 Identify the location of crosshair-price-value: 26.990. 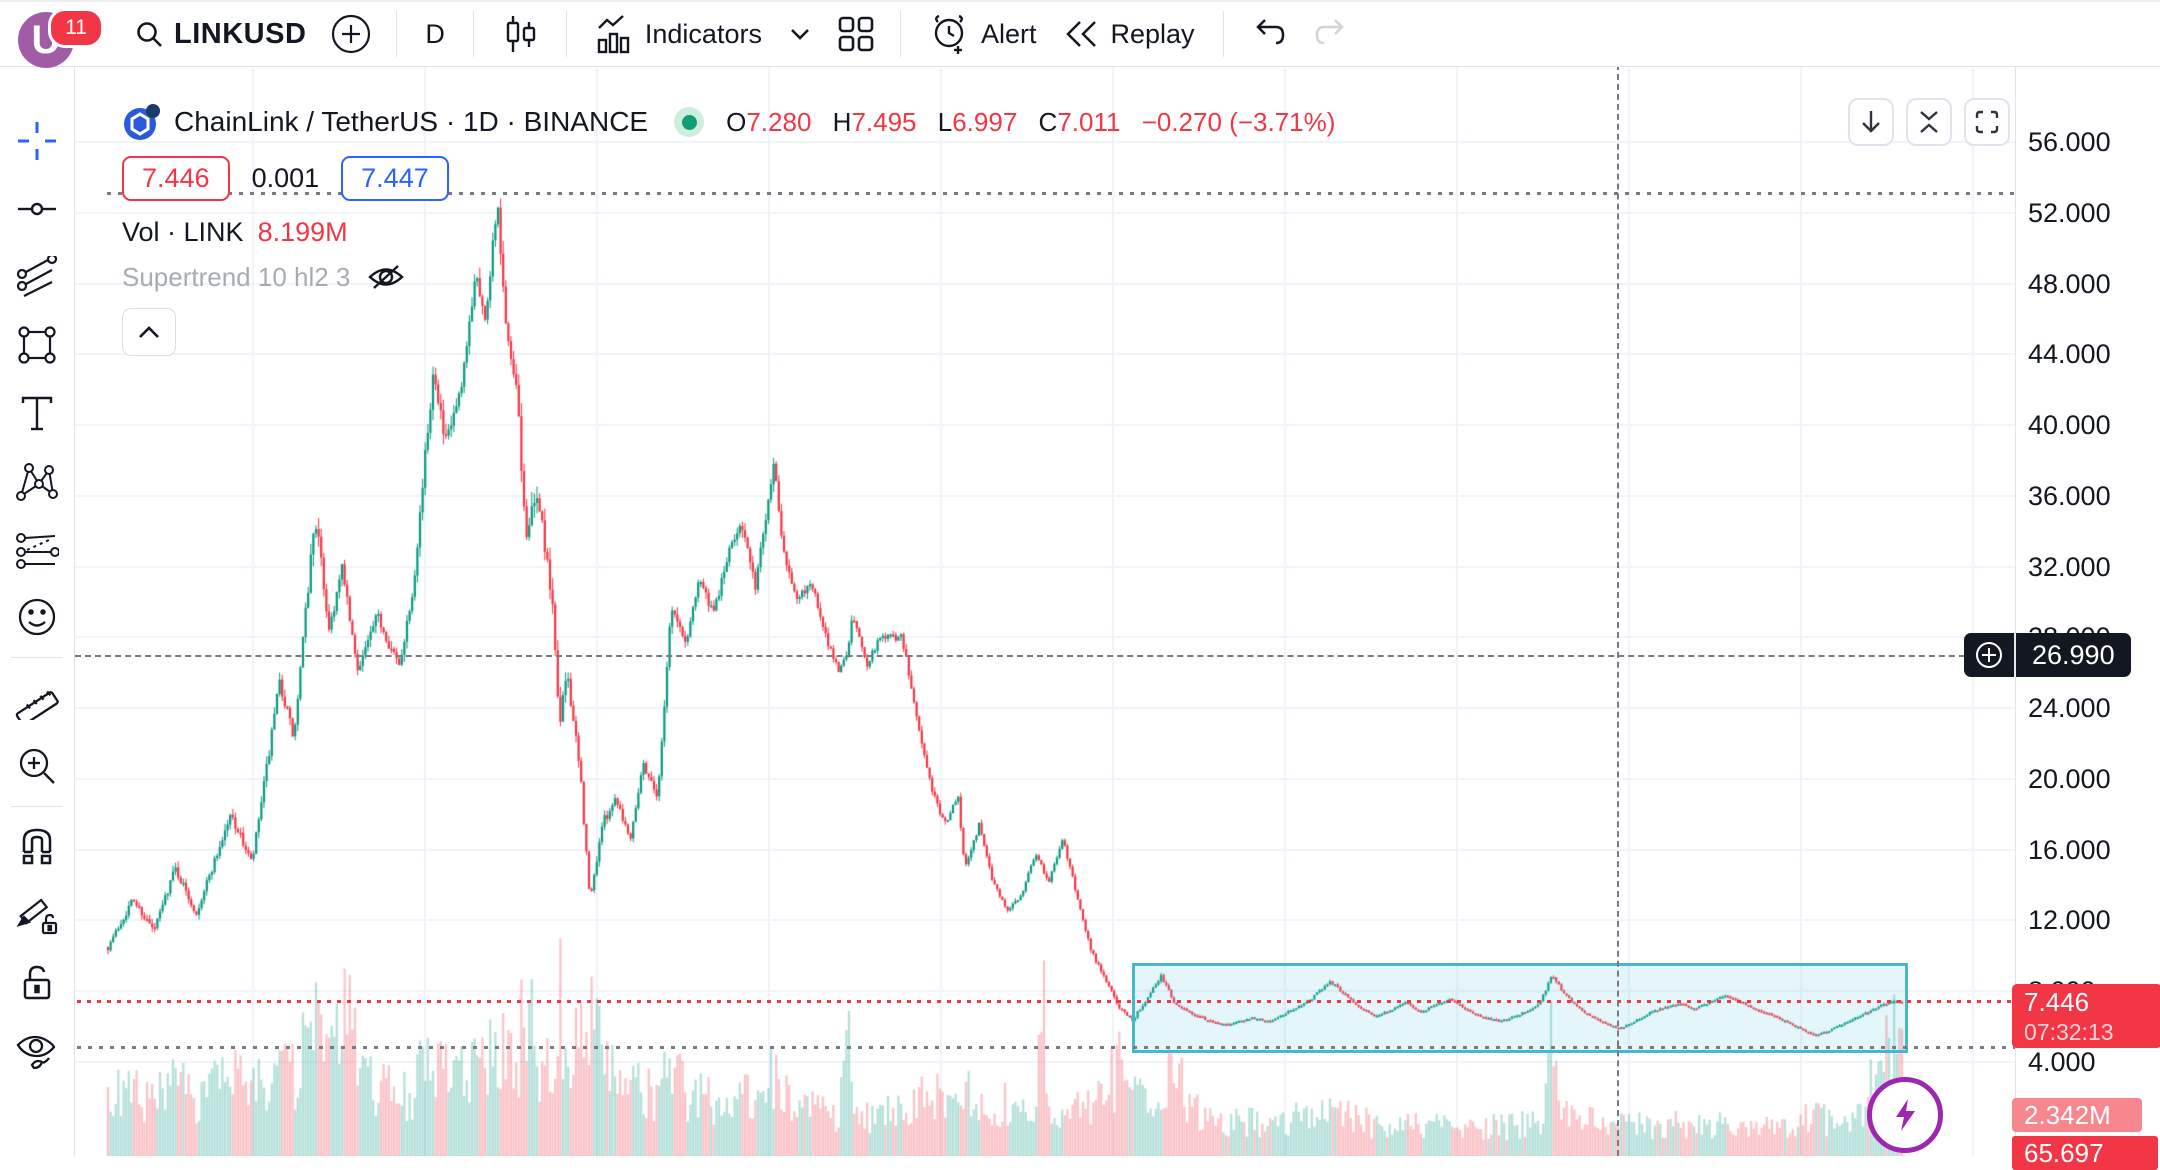
(2073, 654).